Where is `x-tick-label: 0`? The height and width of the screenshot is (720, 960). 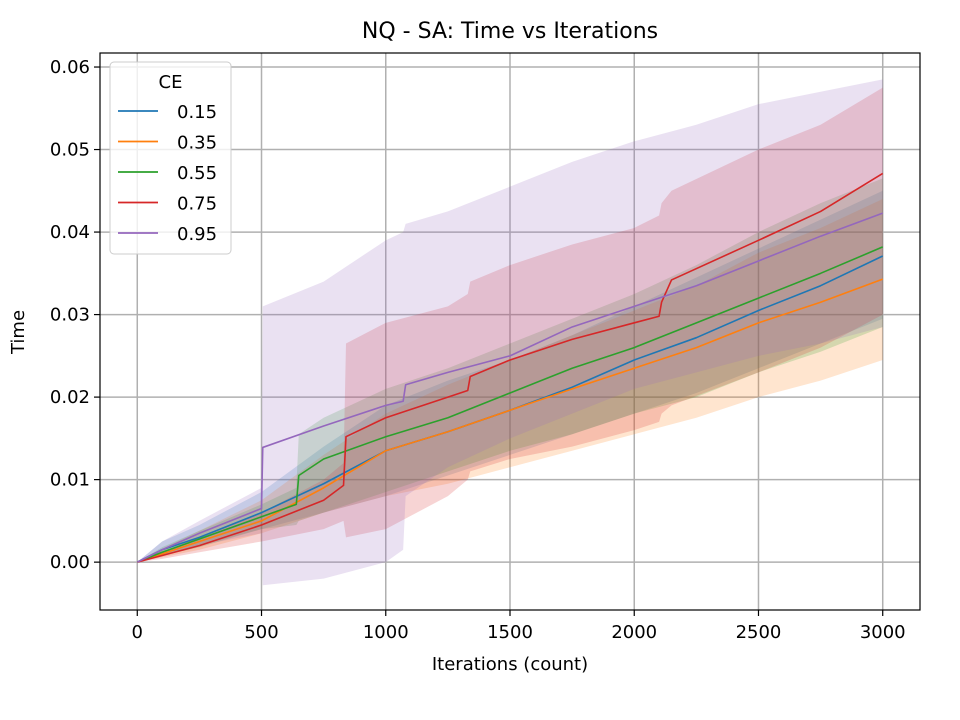
x-tick-label: 0 is located at coordinates (137, 632).